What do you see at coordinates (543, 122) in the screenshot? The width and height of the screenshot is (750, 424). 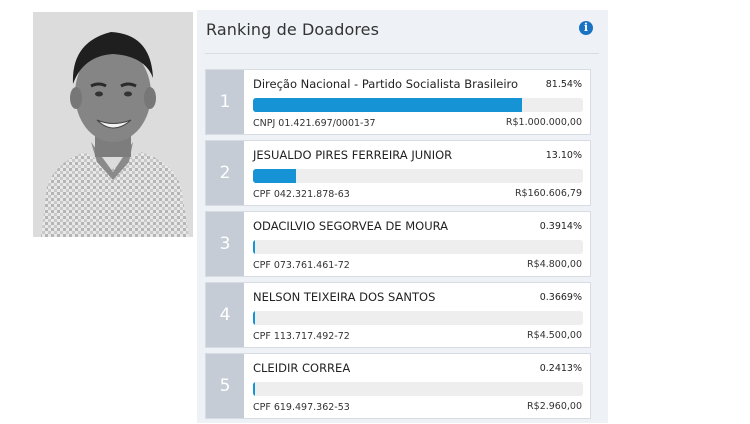 I see `donation-amount: R$1.000.000,00` at bounding box center [543, 122].